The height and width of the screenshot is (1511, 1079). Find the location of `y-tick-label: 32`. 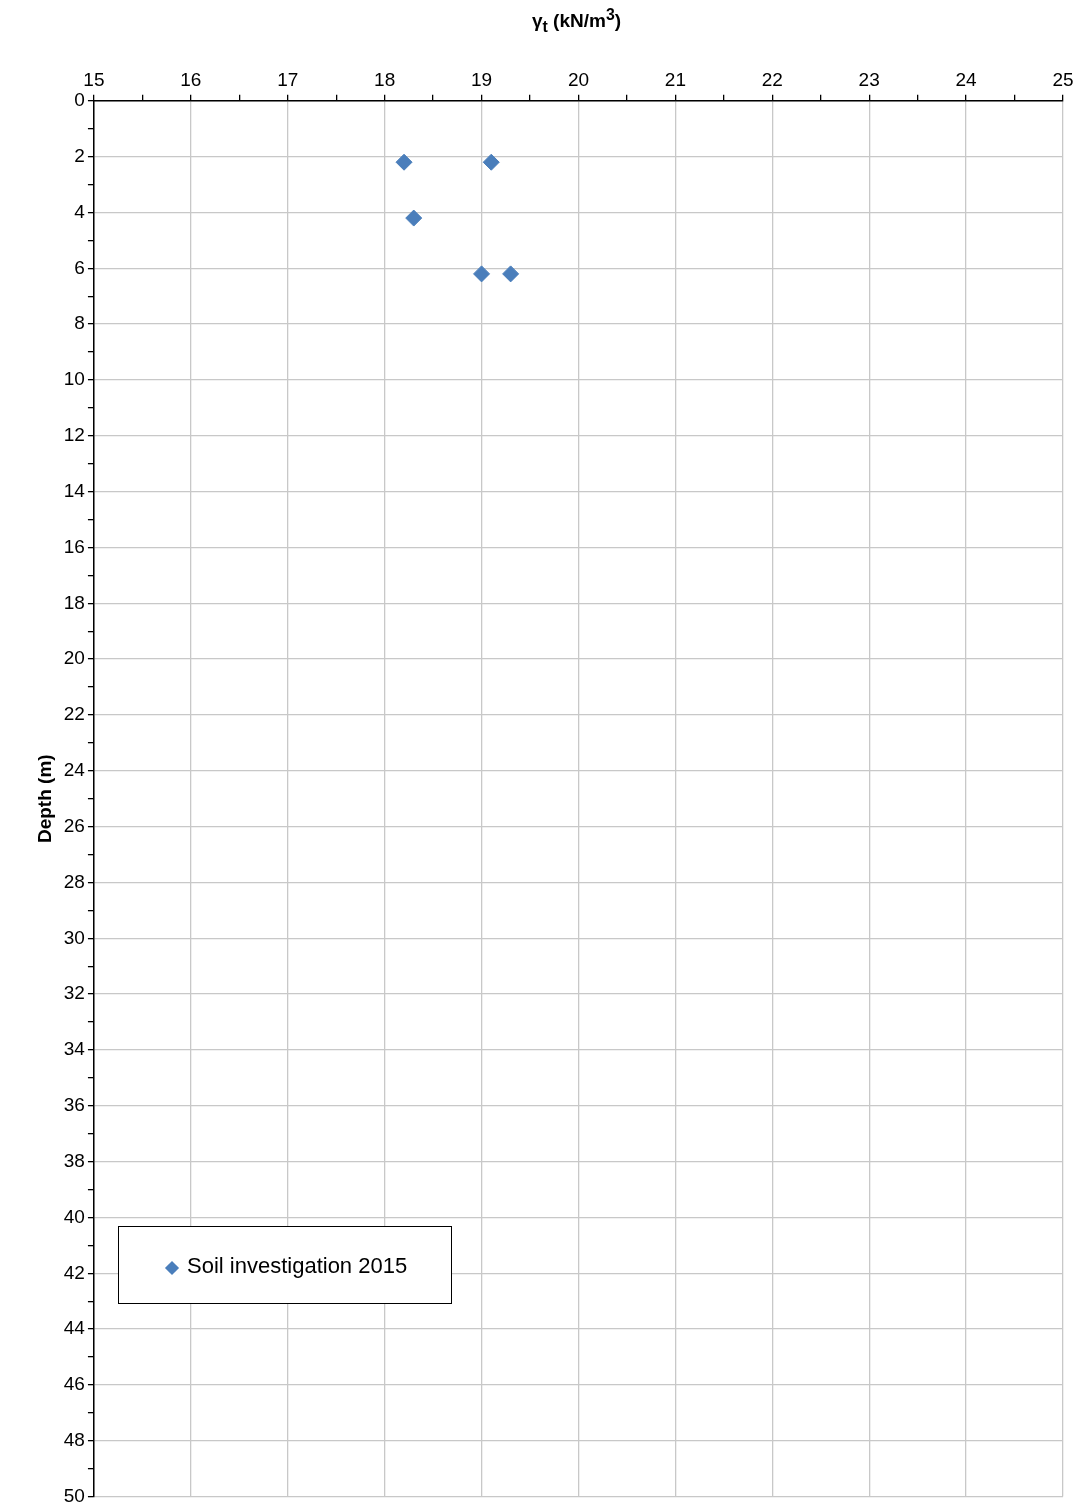

y-tick-label: 32 is located at coordinates (74, 993).